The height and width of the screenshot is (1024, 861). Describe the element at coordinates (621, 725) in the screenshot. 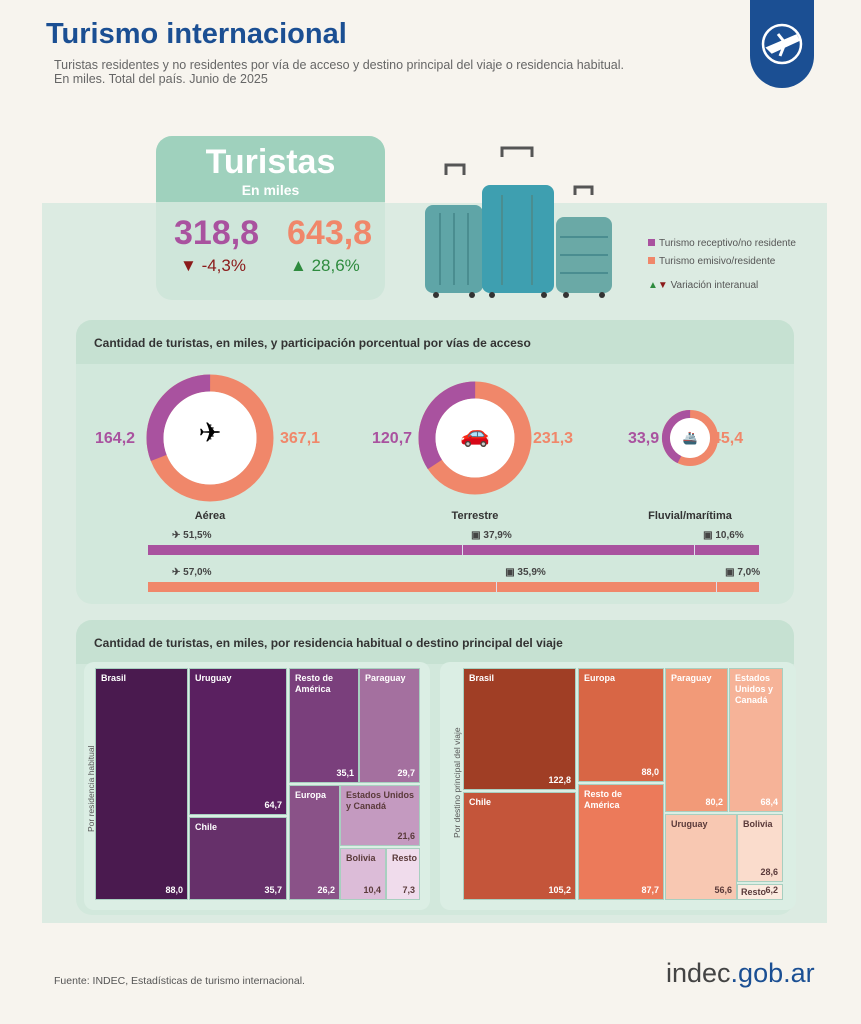

I see `treemap-right-cell: Europa 88,0` at that location.